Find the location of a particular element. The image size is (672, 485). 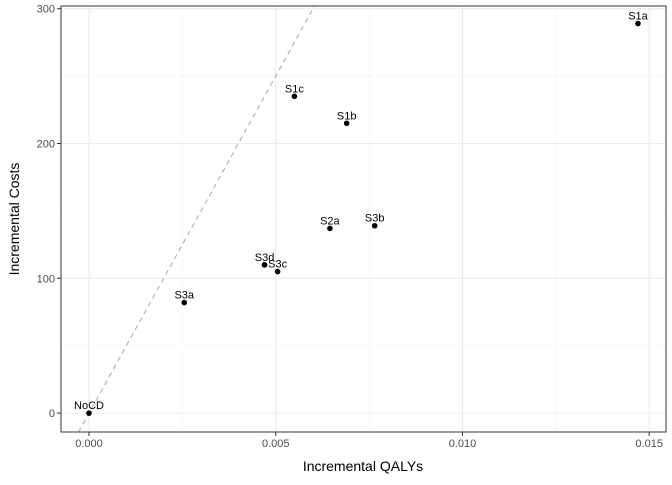

y-tick-label: 0 is located at coordinates (52, 414).